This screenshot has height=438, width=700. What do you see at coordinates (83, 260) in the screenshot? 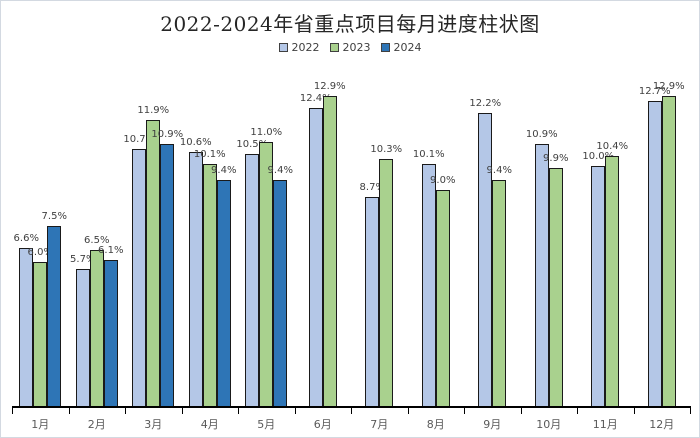
I see `data-label-2022-2月: 5.7%` at bounding box center [83, 260].